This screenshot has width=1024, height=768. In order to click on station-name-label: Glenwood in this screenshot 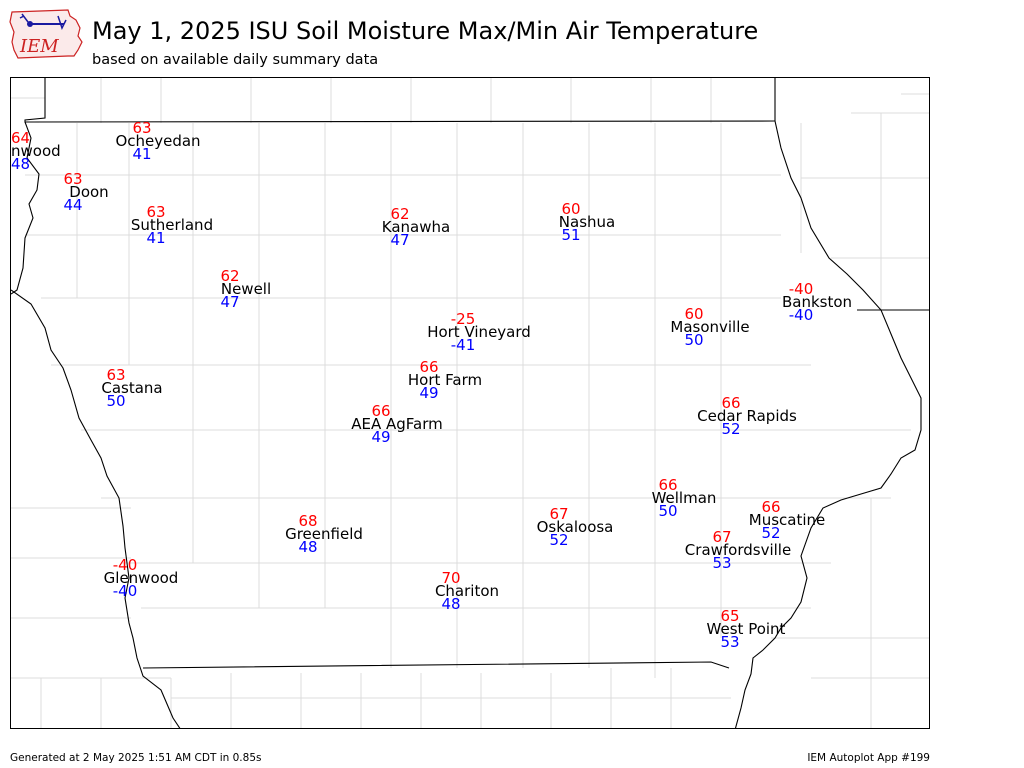, I will do `click(141, 578)`.